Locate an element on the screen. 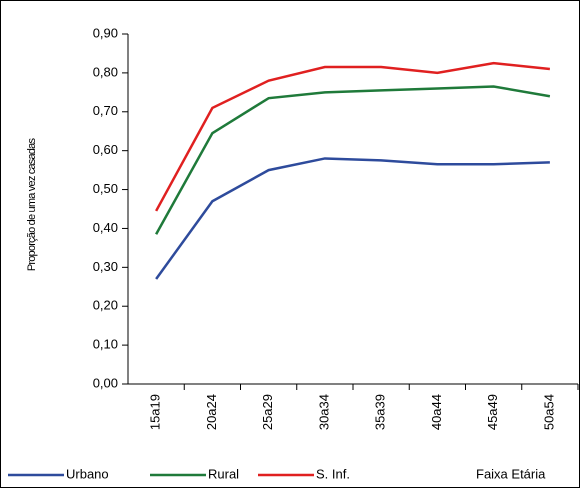 This screenshot has height=488, width=580. y-tick-label: 0,60 is located at coordinates (105, 149).